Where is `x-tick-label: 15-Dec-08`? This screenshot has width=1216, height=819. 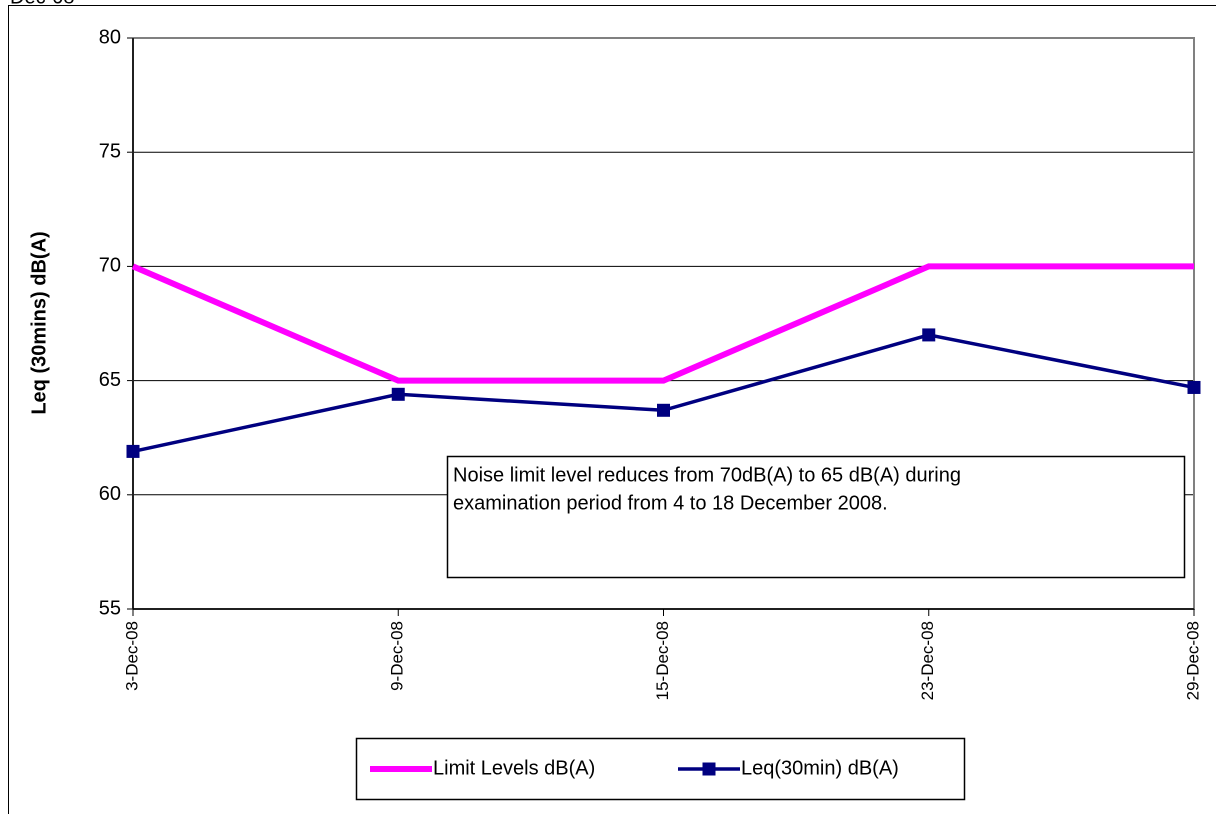
x-tick-label: 15-Dec-08 is located at coordinates (662, 660).